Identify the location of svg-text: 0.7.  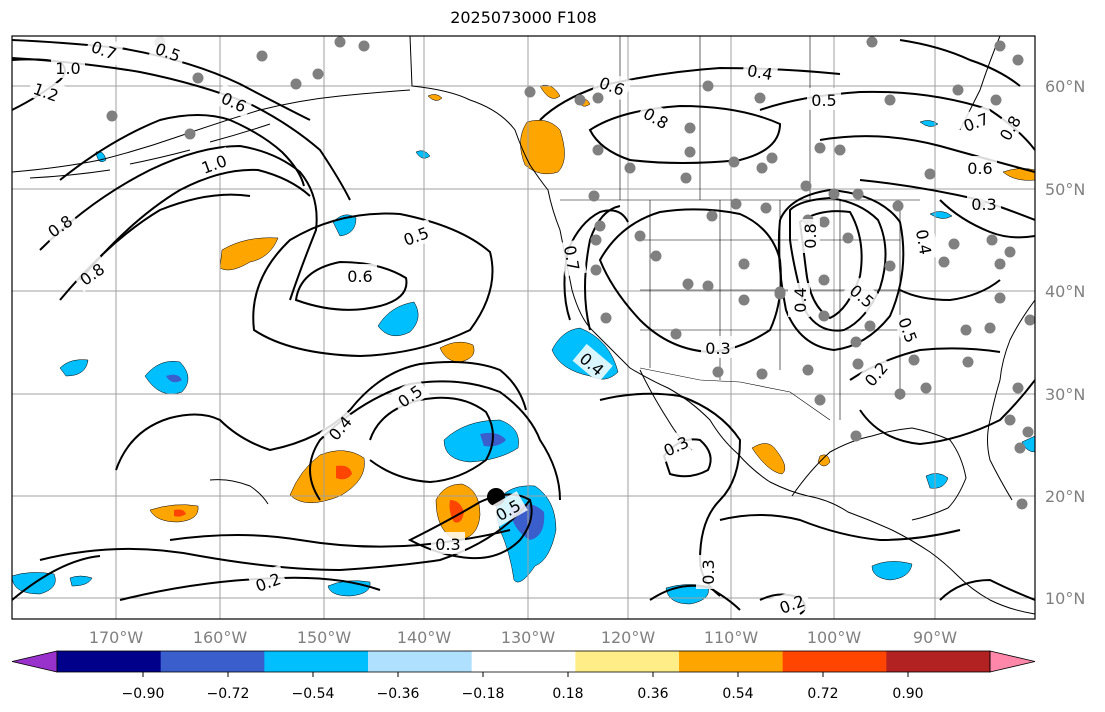
(571, 258).